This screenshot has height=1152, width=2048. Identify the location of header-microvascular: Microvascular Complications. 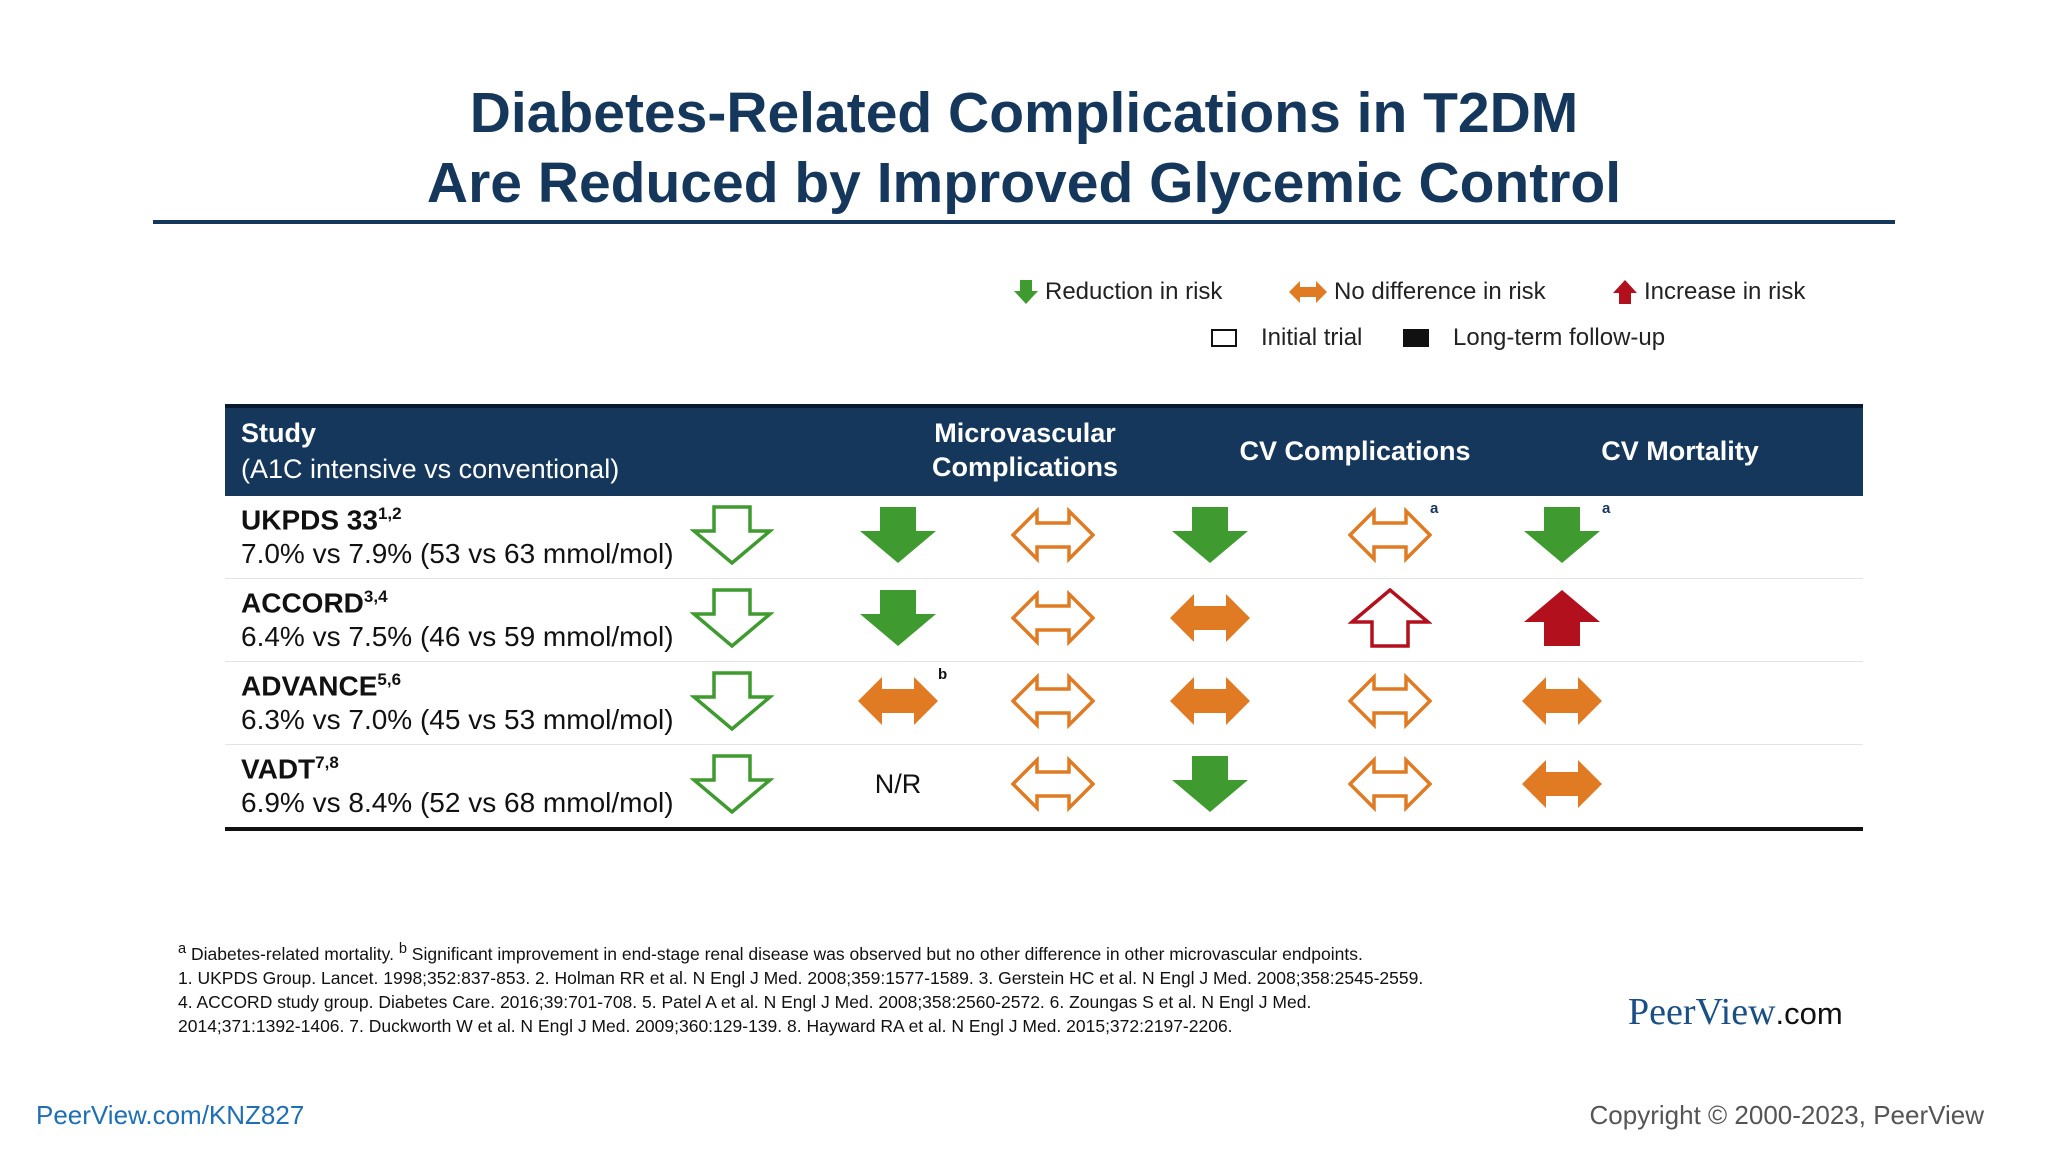
(1025, 450).